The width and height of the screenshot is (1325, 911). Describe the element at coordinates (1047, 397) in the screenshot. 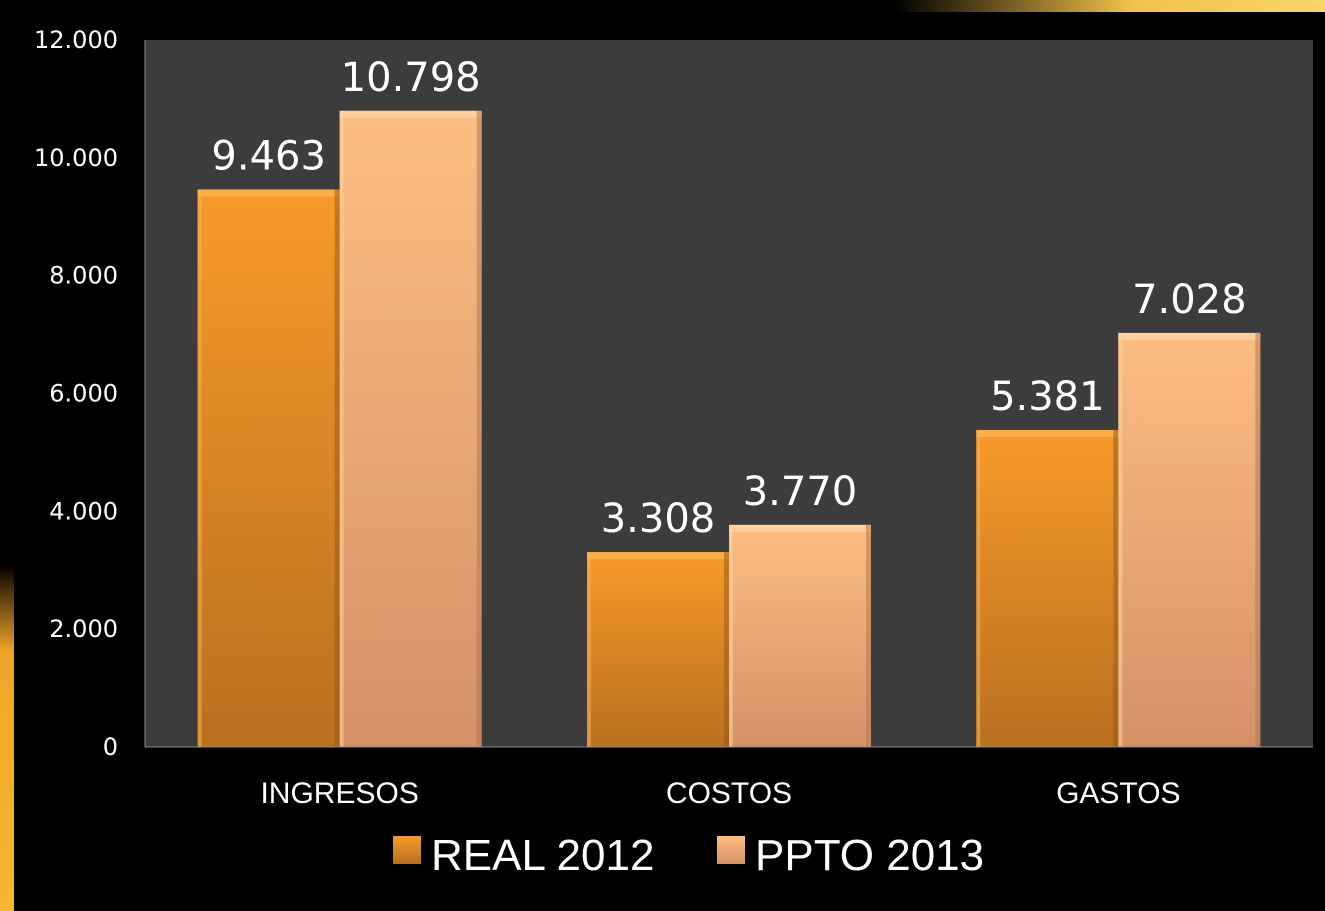

I see `data-label: 5.381` at that location.